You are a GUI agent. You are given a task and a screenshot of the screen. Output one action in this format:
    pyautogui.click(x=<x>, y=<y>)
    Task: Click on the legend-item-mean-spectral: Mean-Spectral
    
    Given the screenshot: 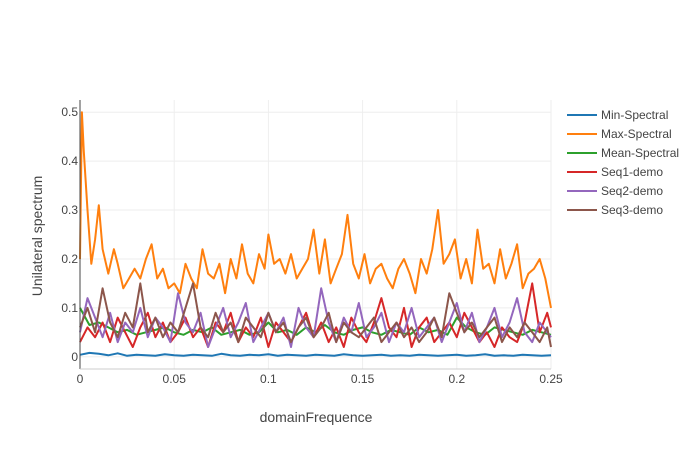 What is the action you would take?
    pyautogui.click(x=623, y=153)
    